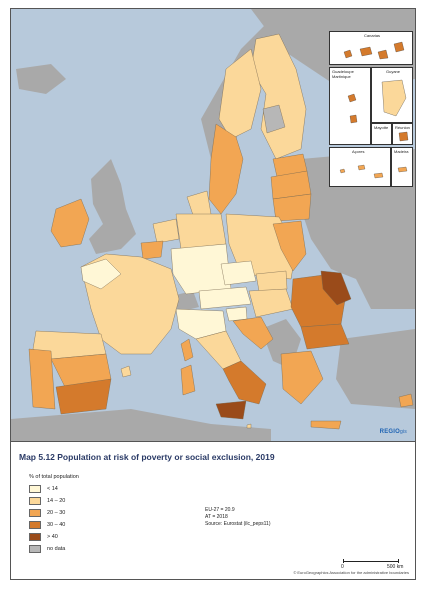 The height and width of the screenshot is (590, 428). Describe the element at coordinates (213, 441) in the screenshot. I see `panel-divider` at that location.